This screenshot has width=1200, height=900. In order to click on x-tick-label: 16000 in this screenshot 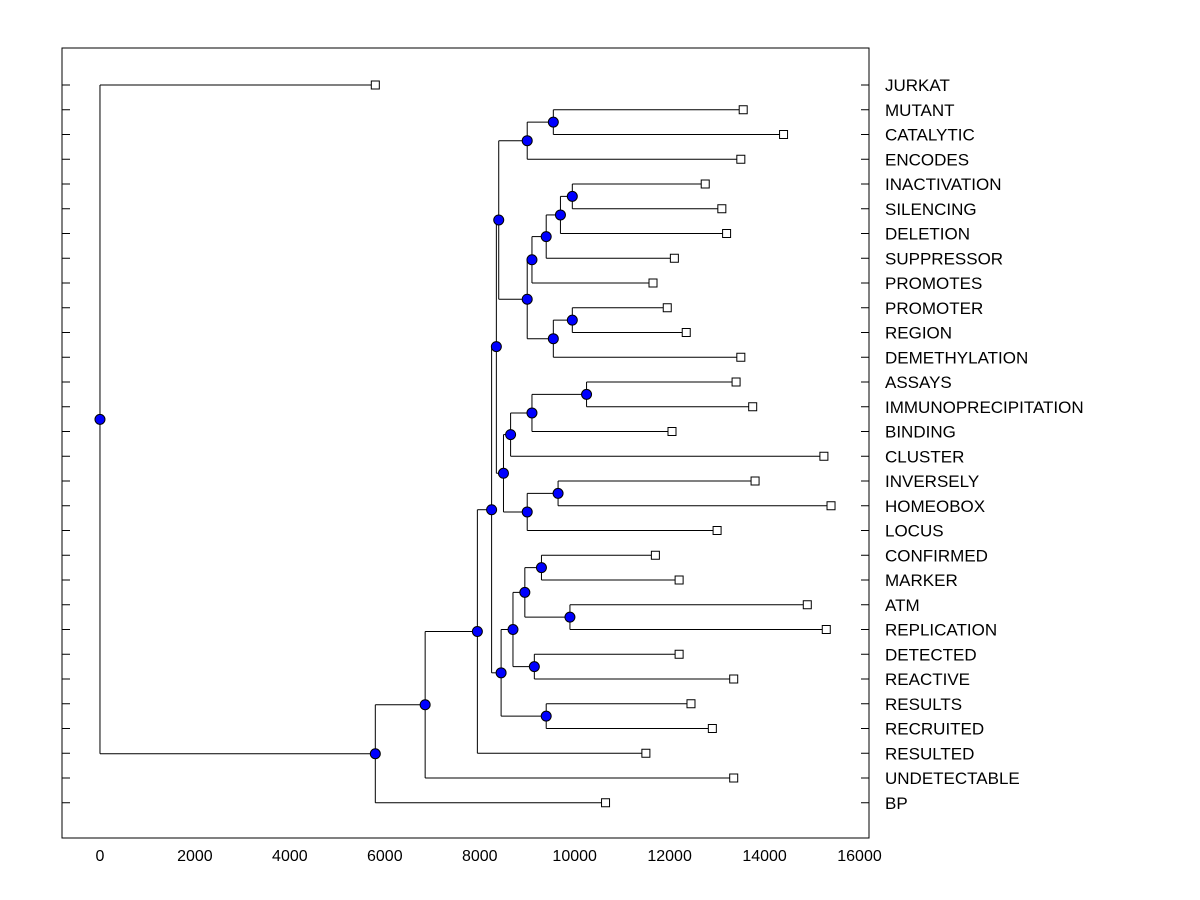, I will do `click(859, 856)`.